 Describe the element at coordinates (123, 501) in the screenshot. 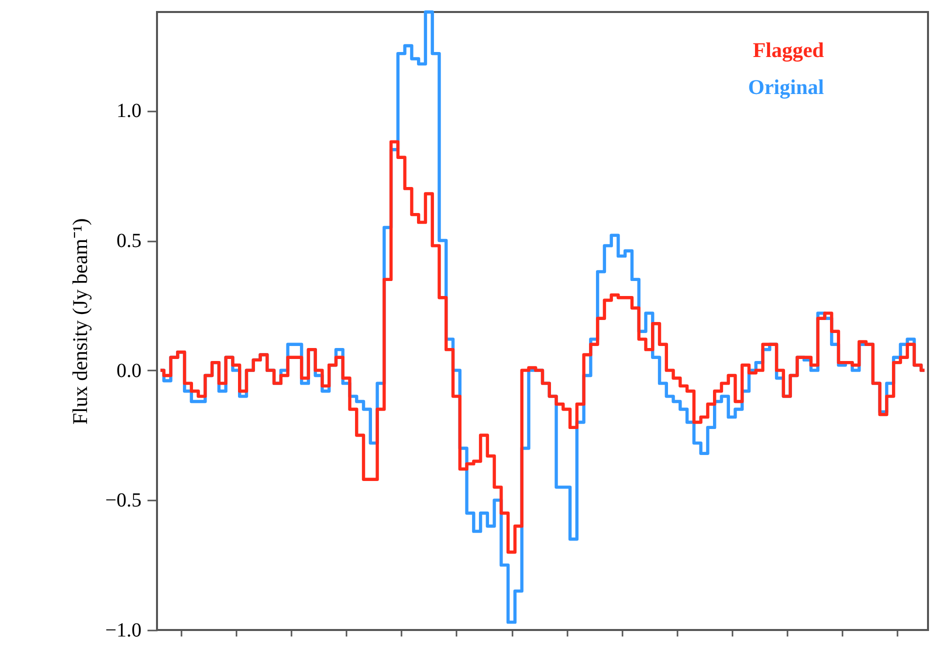

I see `y-tick-label: −0.5` at that location.